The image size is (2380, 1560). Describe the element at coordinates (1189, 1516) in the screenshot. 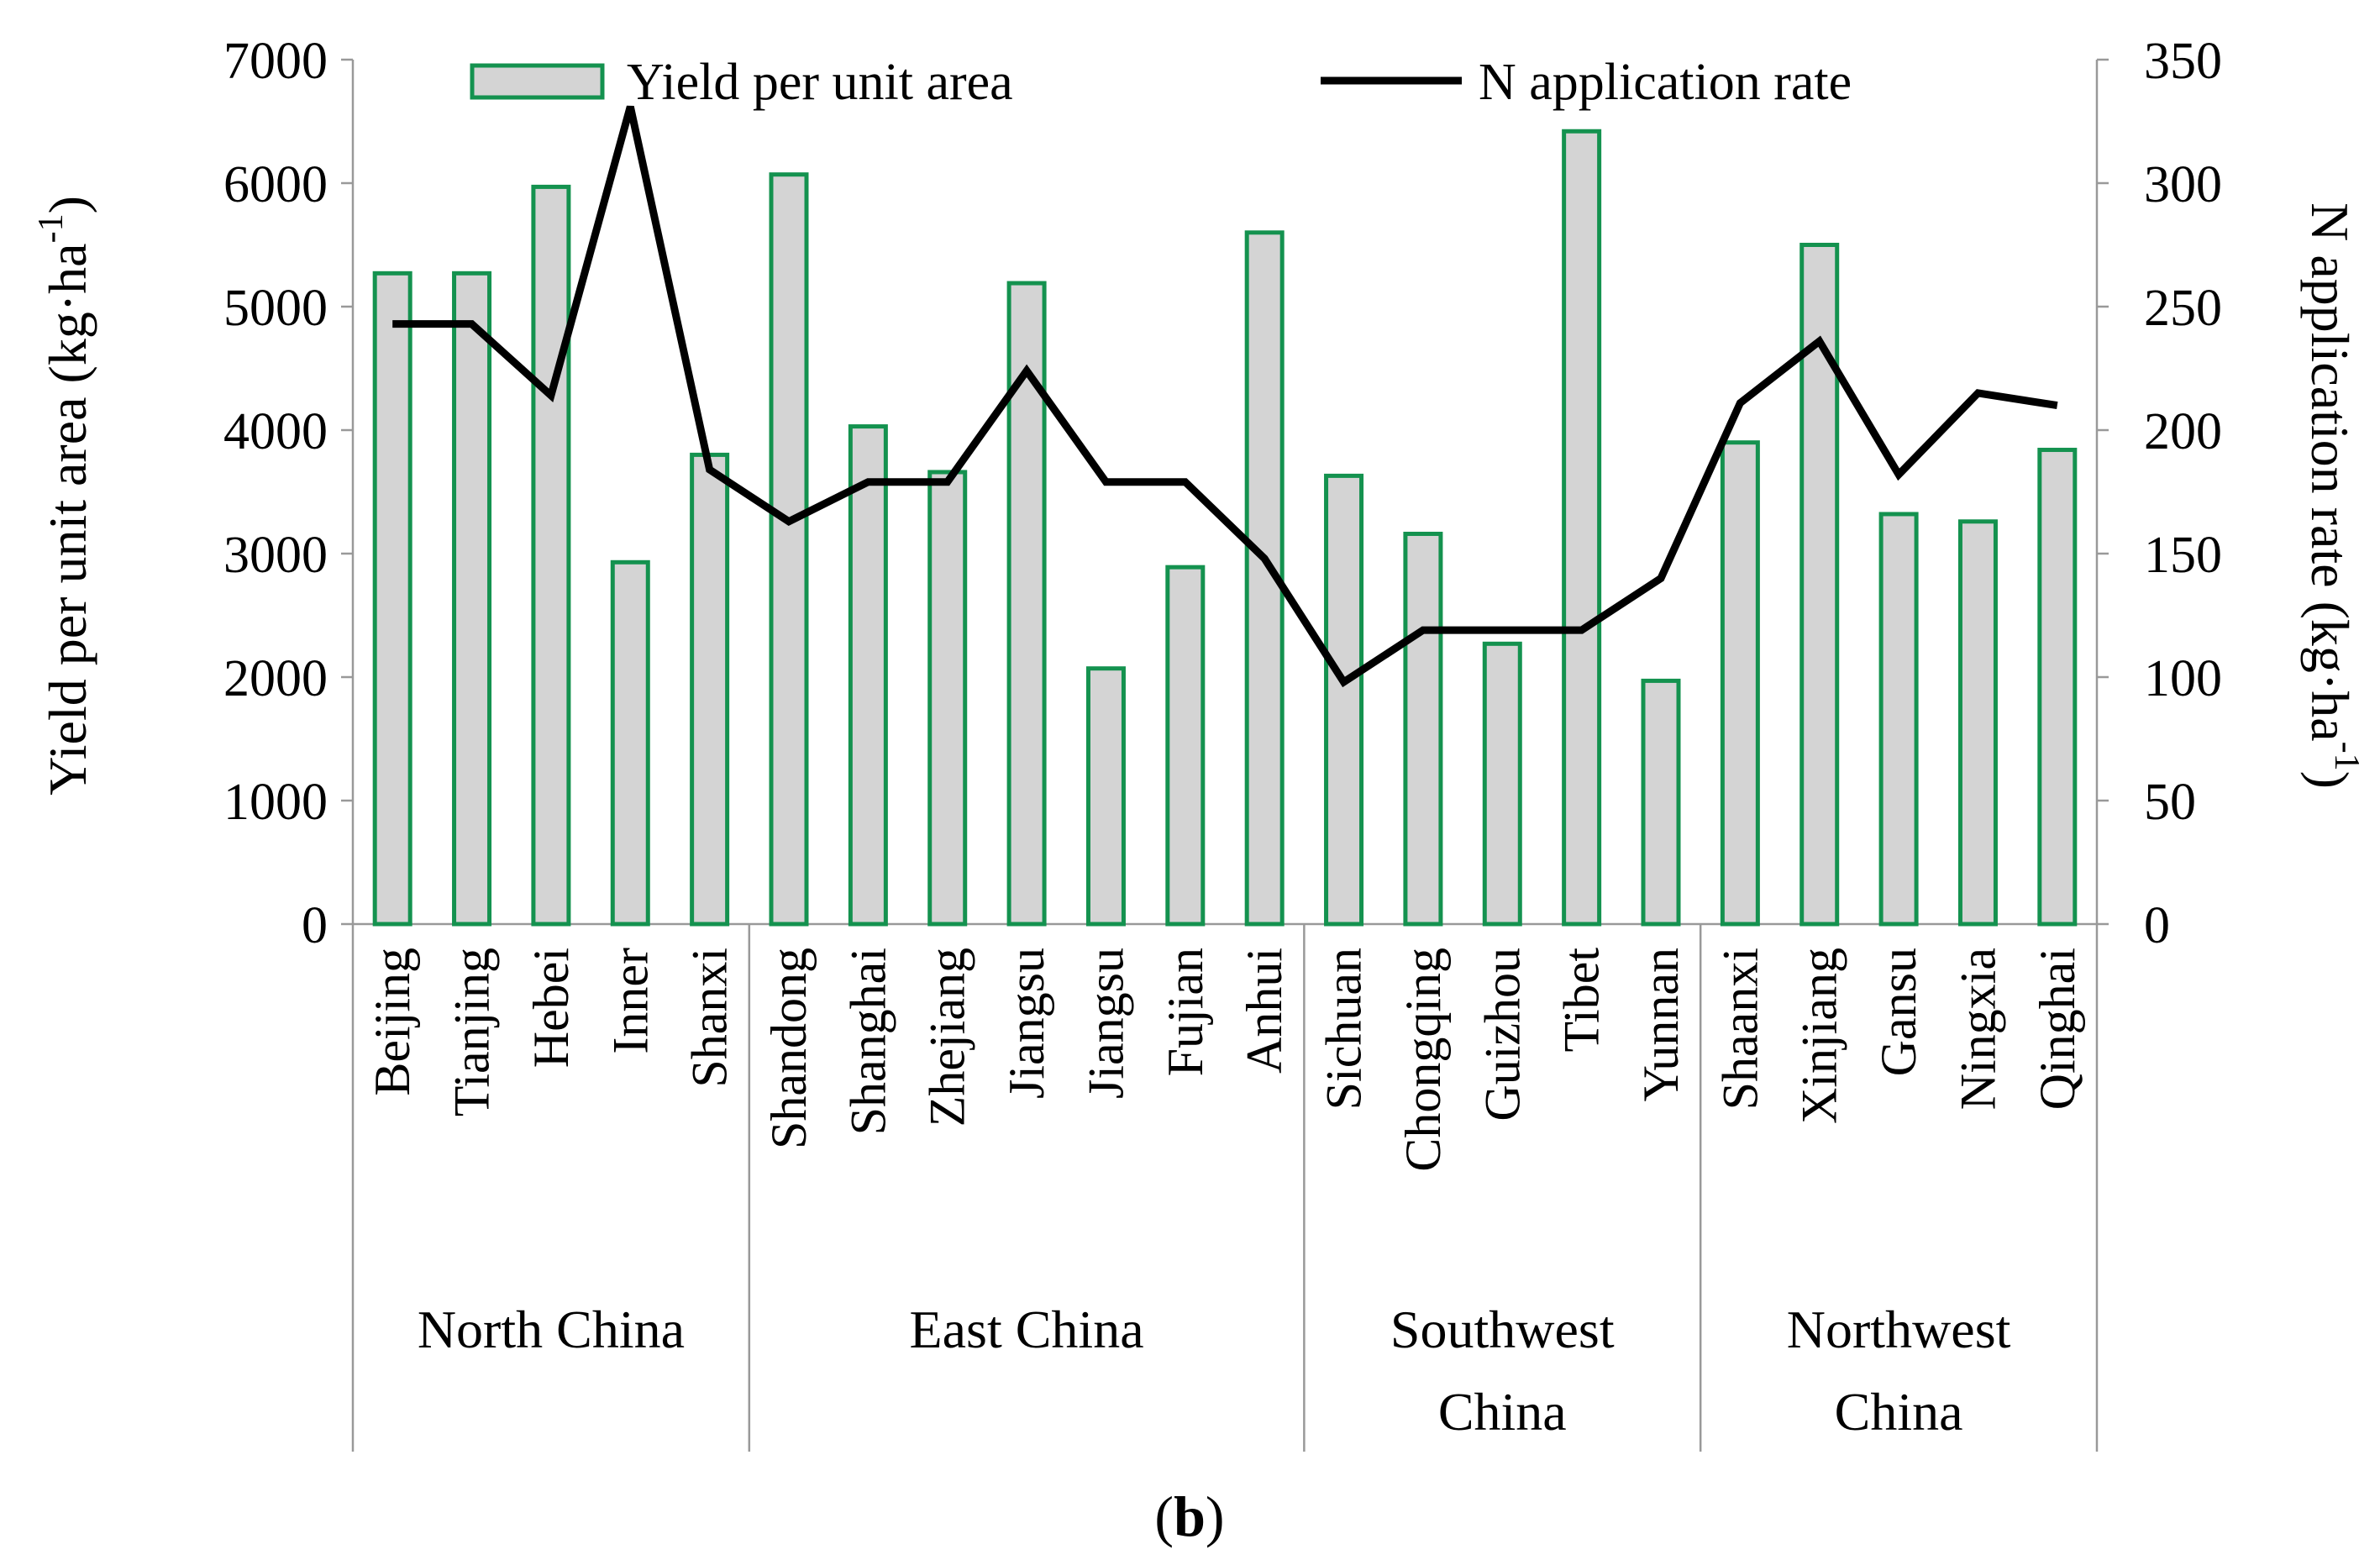

I see `figure-label: (b)` at that location.